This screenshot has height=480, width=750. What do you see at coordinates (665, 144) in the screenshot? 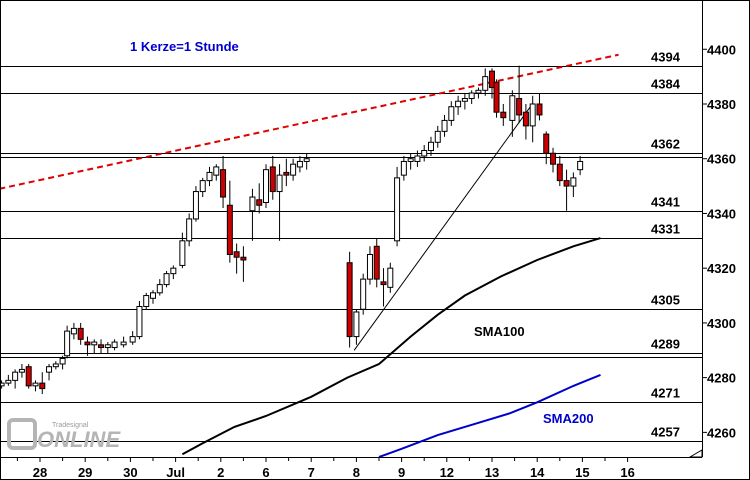
I see `level-label-4362: 4362` at bounding box center [665, 144].